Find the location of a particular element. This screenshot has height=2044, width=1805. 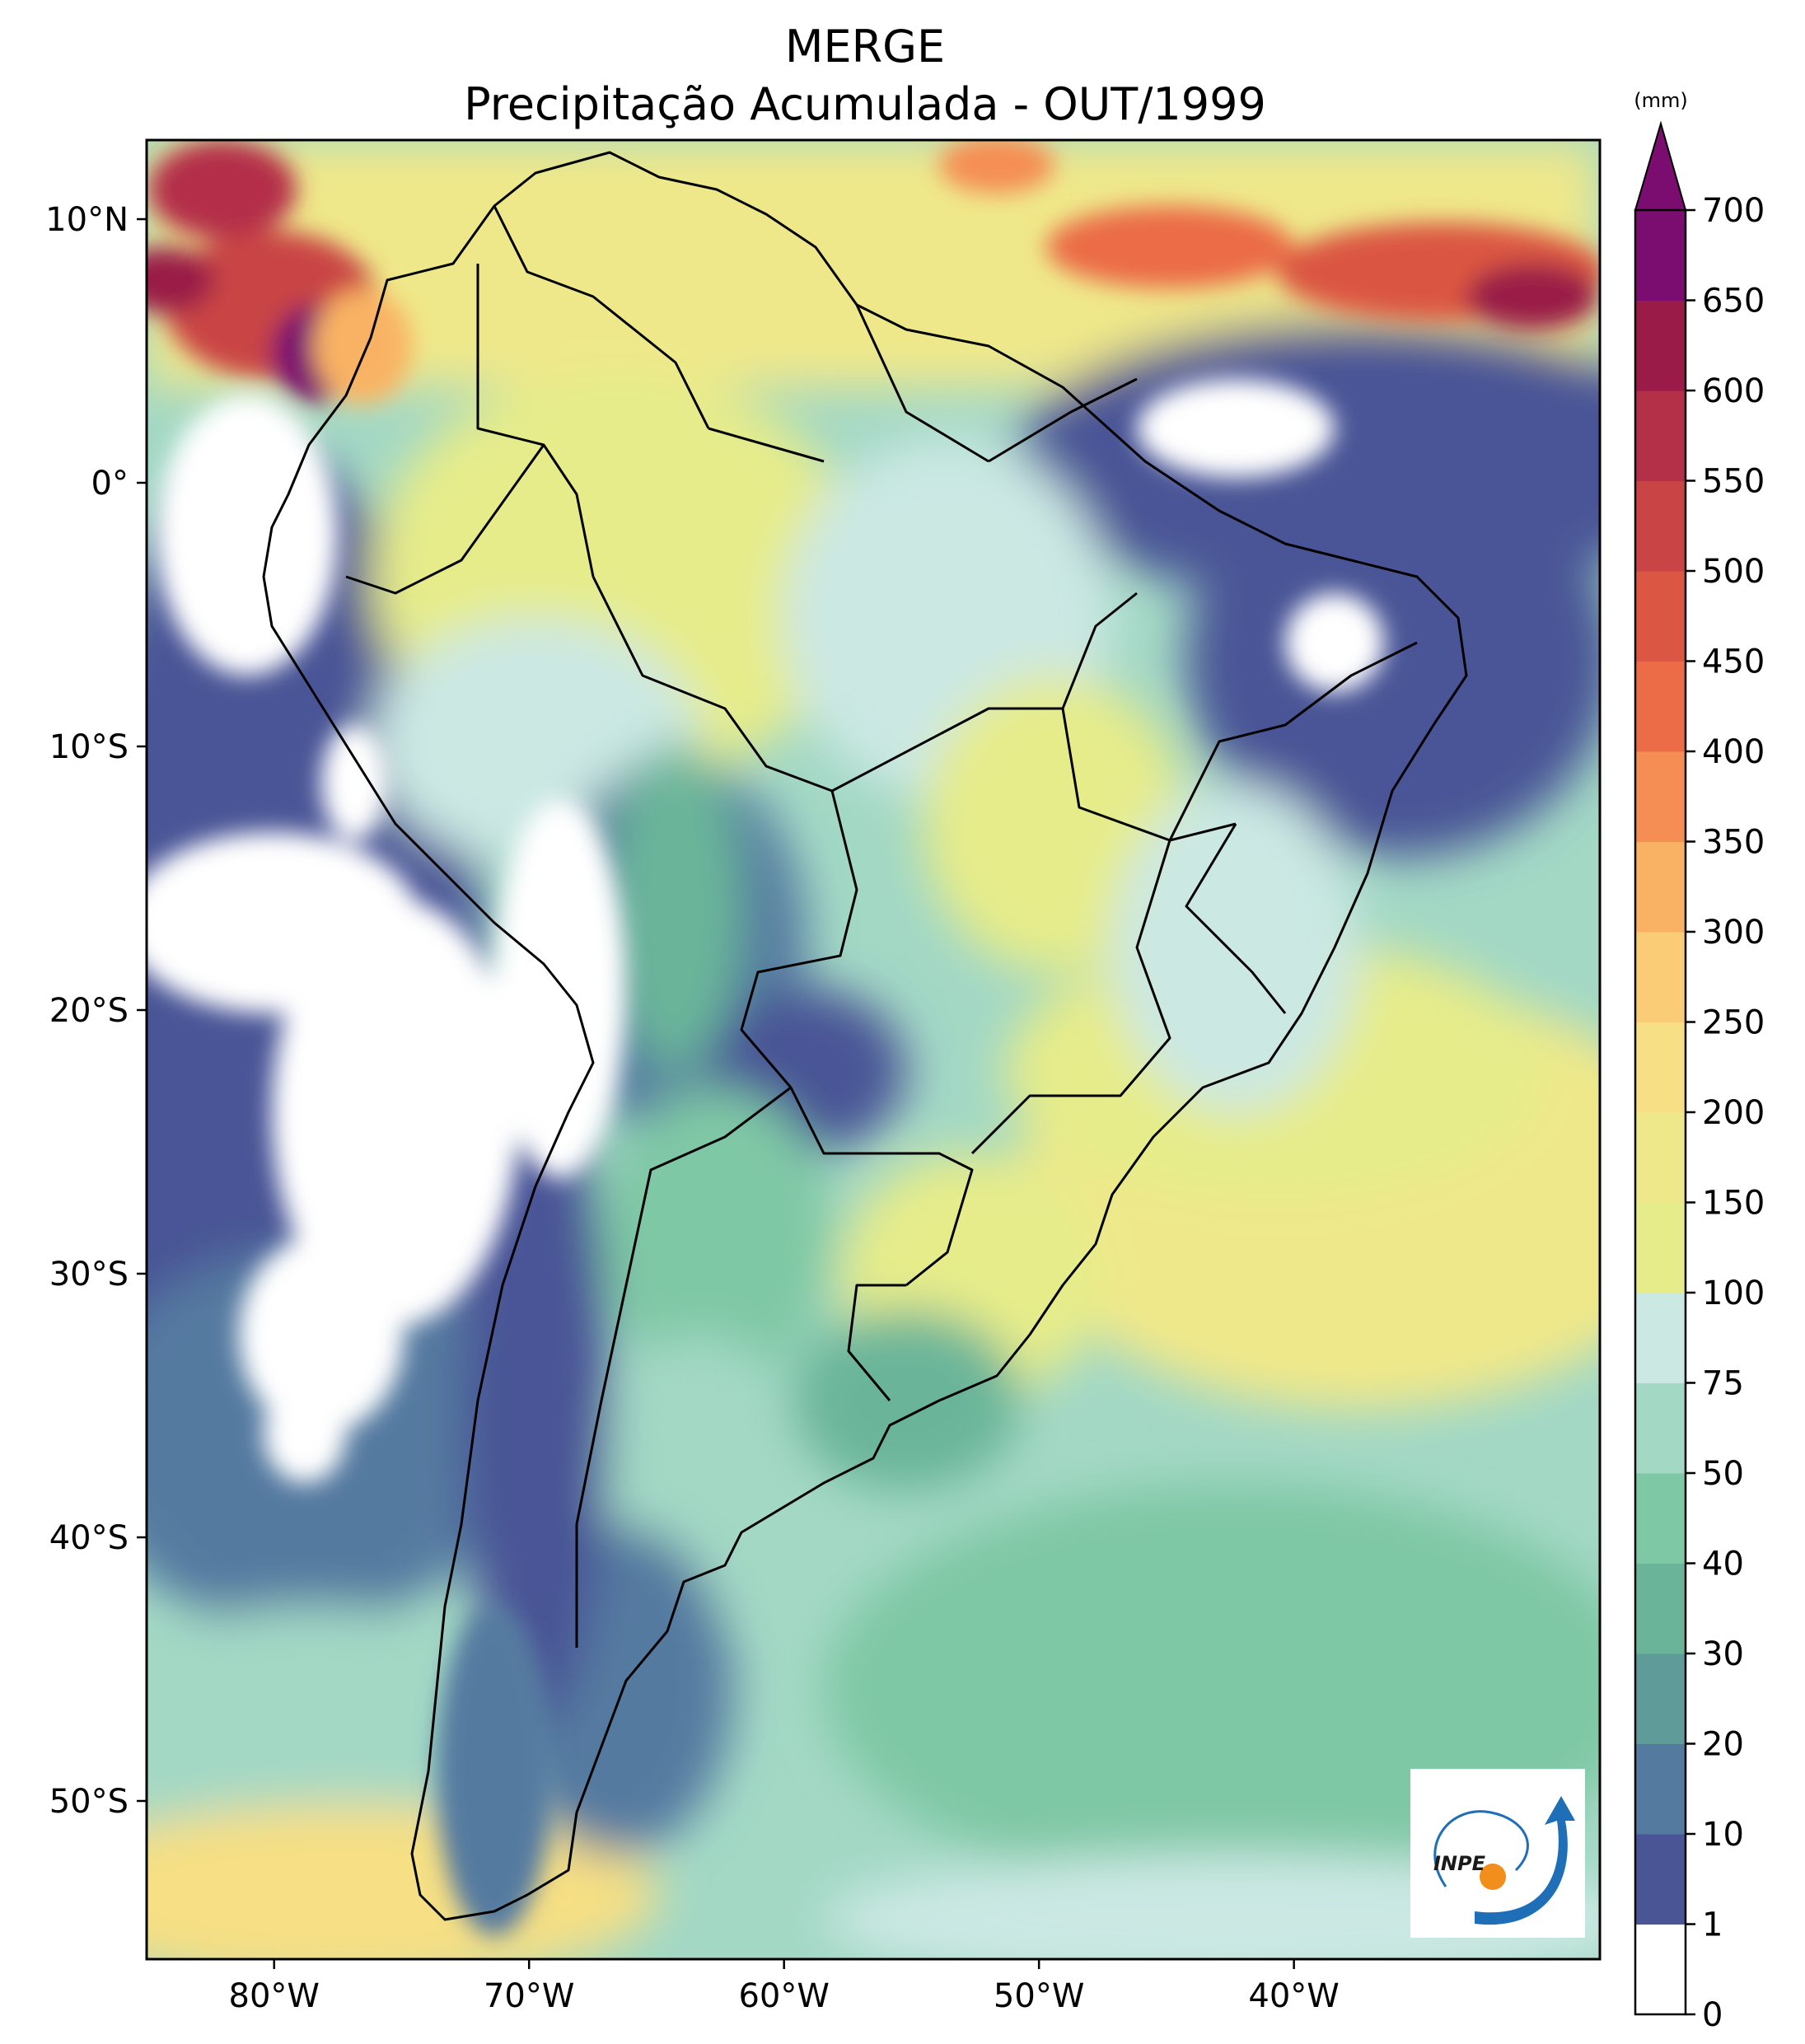

lat-tick-label: 30°S is located at coordinates (89, 1274).